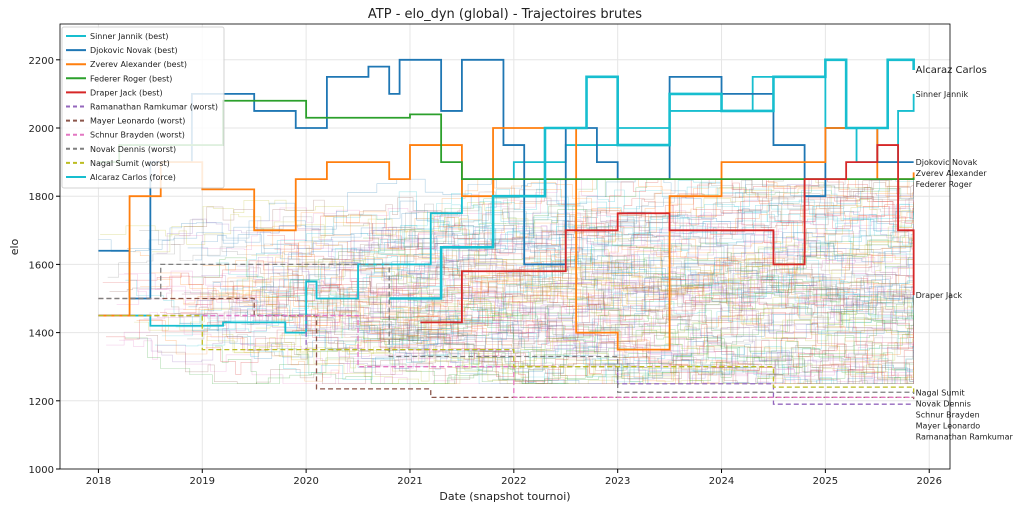 The width and height of the screenshot is (1024, 512). I want to click on legend-box, so click(143, 107).